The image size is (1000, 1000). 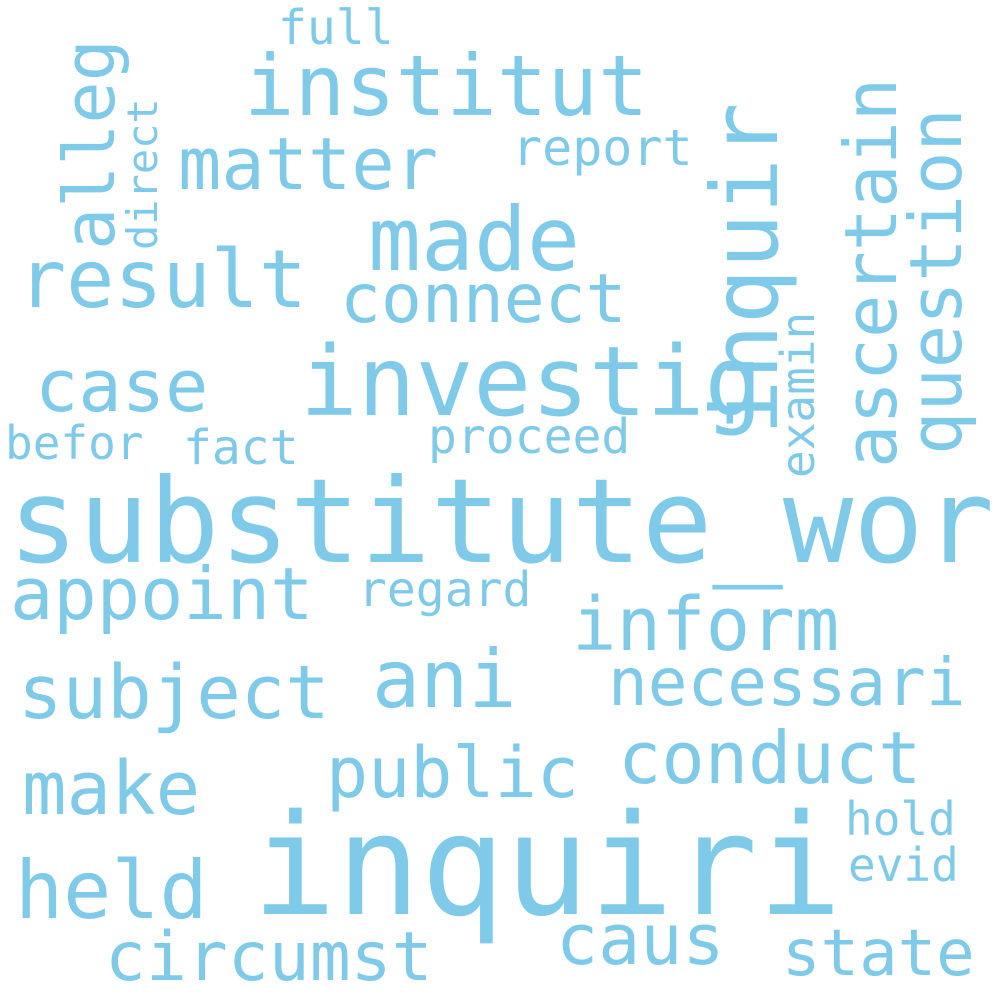 I want to click on word-subject: subject, so click(x=174, y=693).